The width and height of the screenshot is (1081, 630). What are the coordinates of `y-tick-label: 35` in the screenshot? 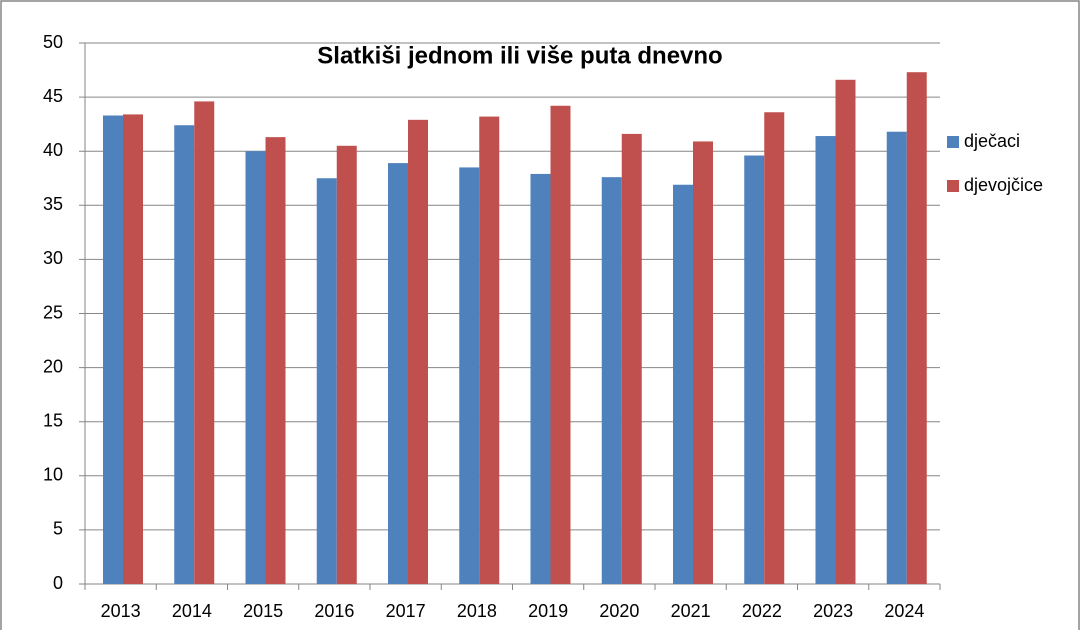 It's located at (53, 204).